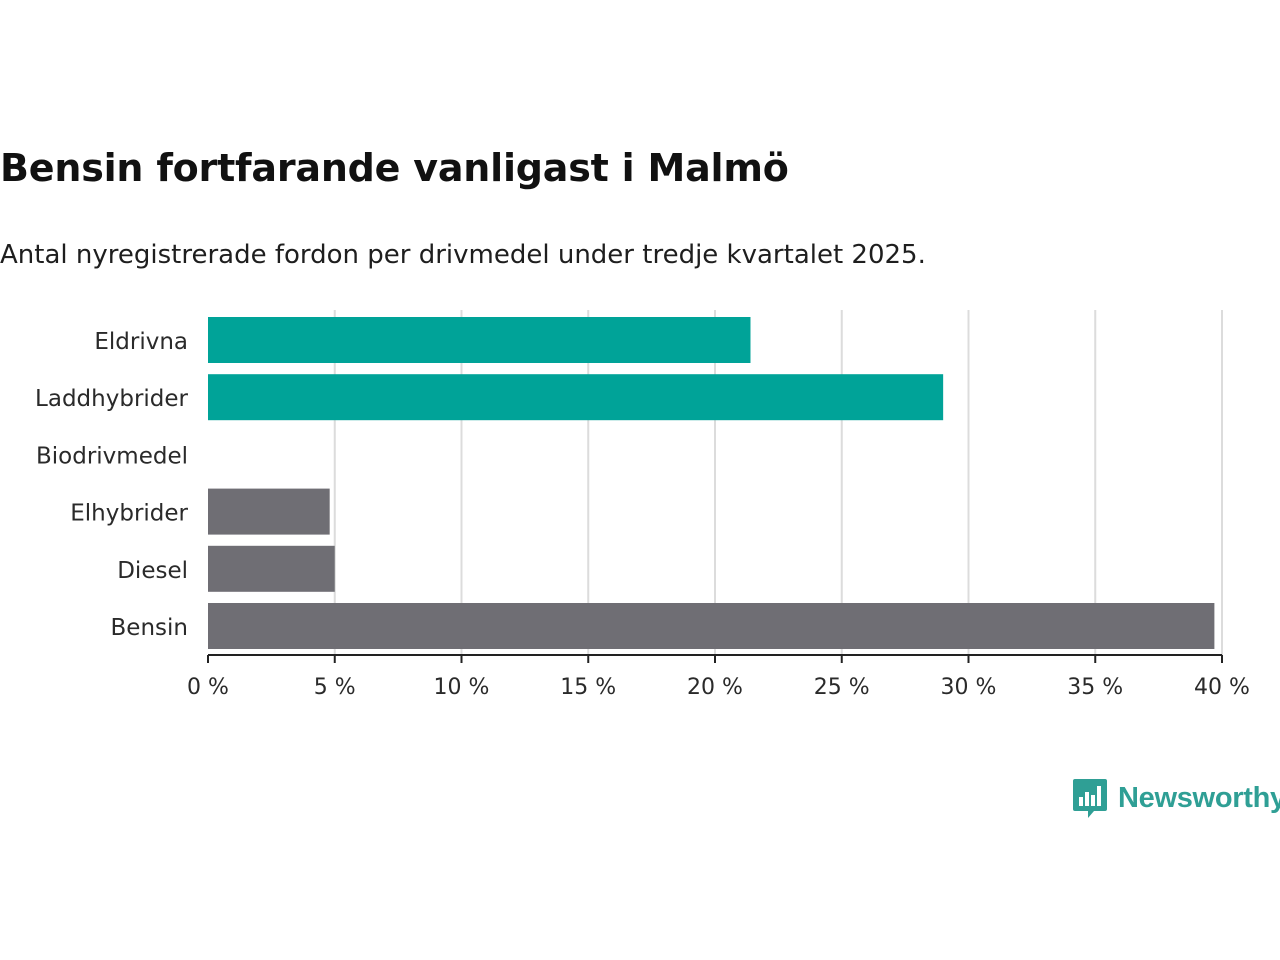  Describe the element at coordinates (842, 687) in the screenshot. I see `x-tick-label: 25 %` at that location.